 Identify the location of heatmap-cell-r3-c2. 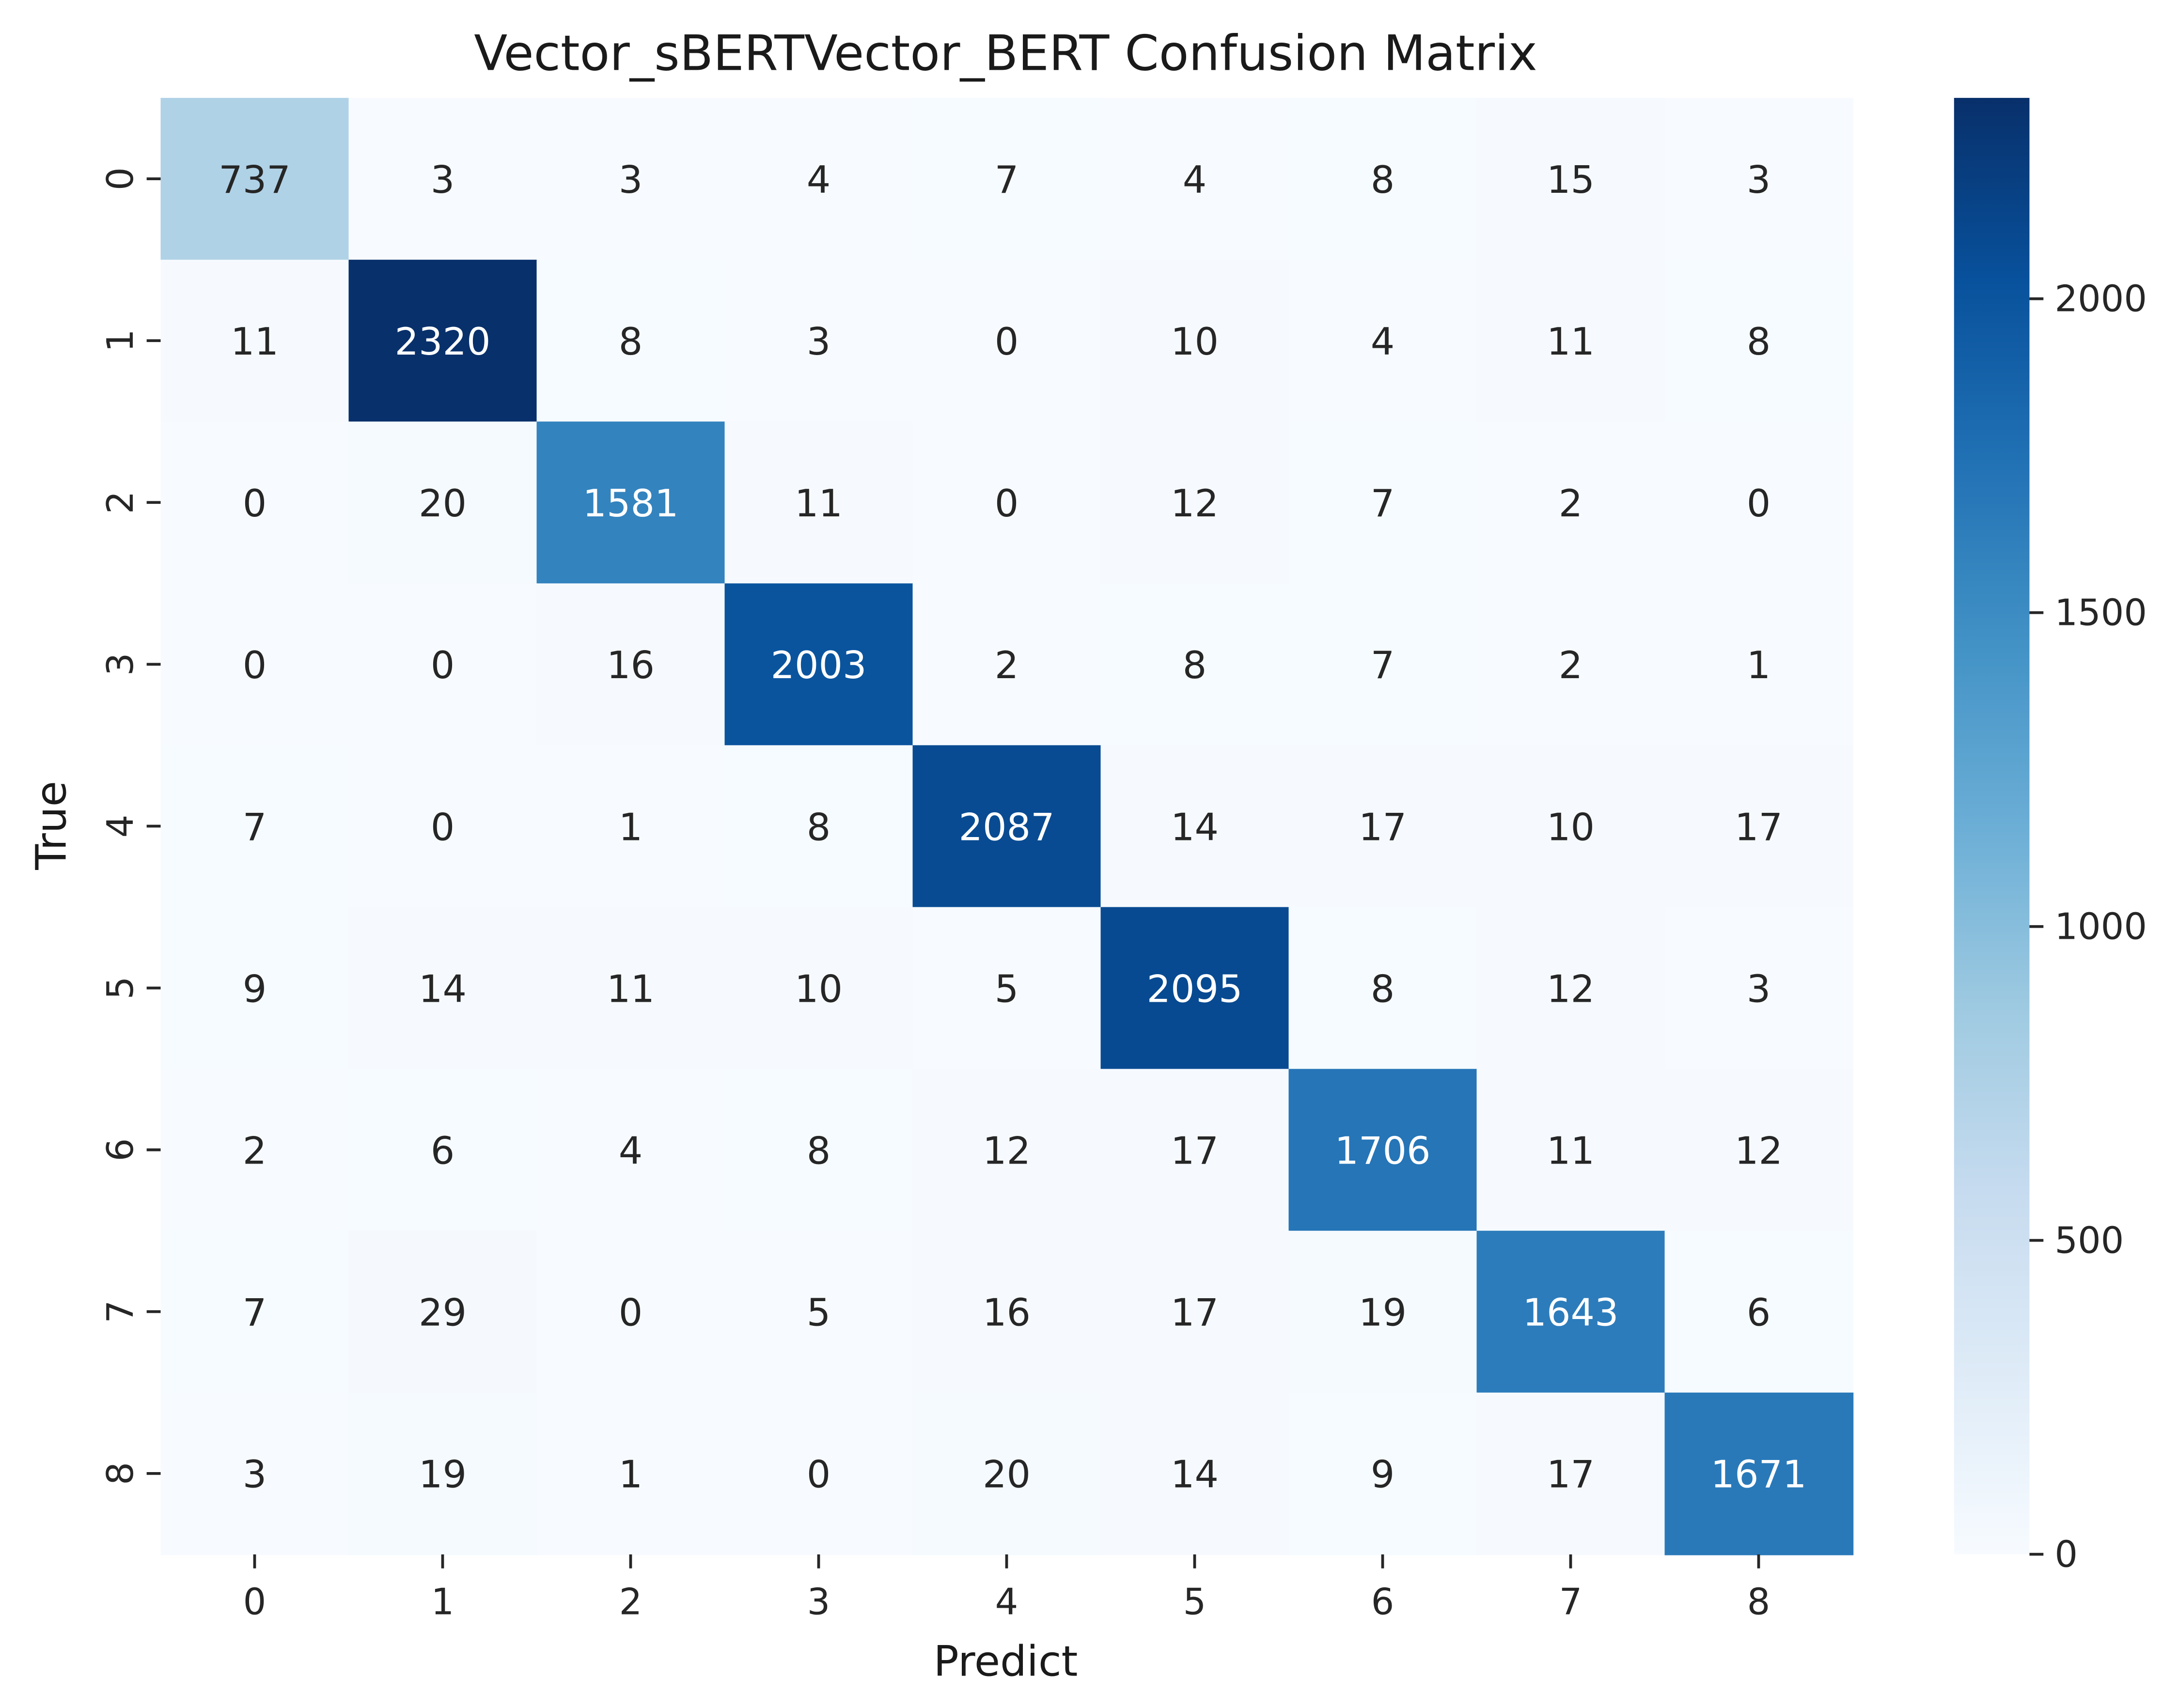
(631, 664).